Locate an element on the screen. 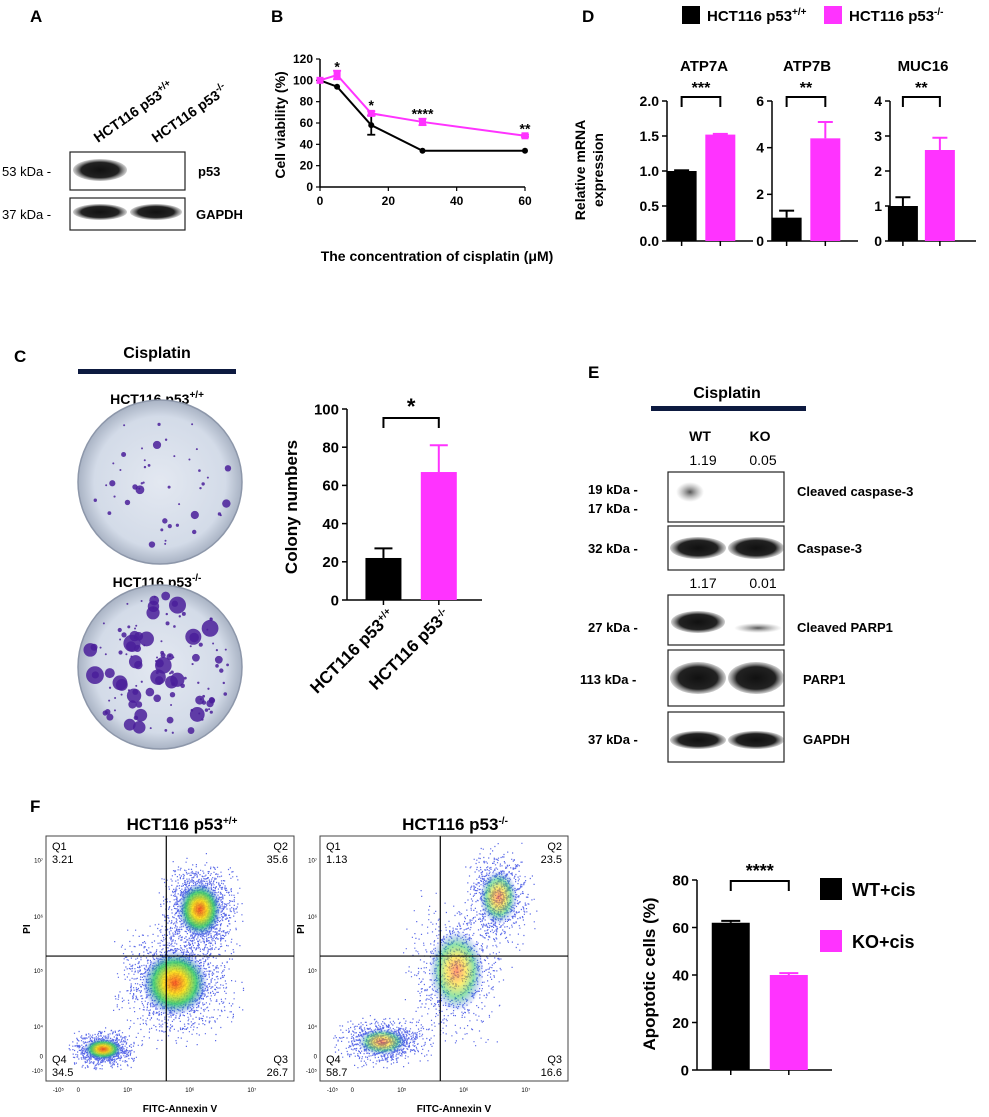  flow-ko-xtick-label: -10⁵ is located at coordinates (333, 1090).